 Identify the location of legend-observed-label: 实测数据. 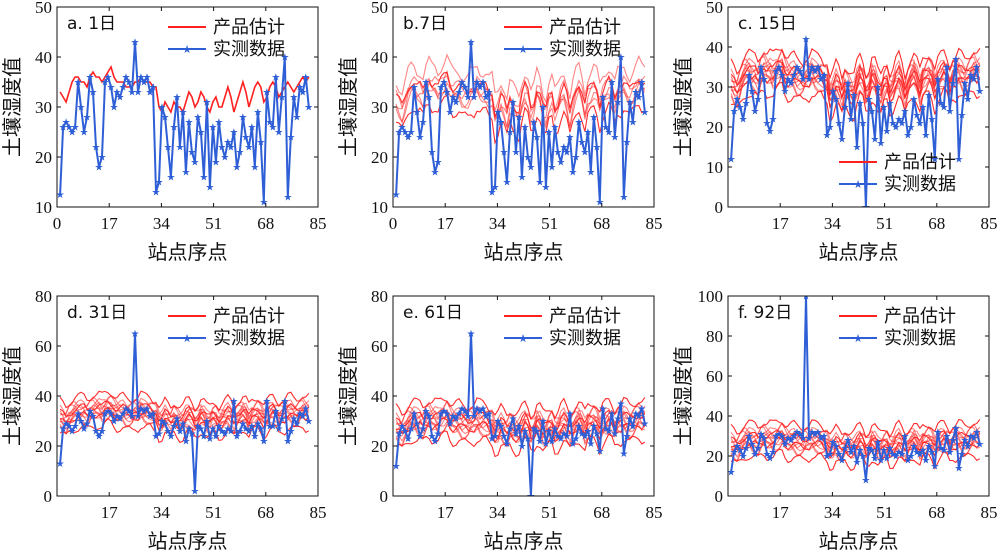
(249, 49).